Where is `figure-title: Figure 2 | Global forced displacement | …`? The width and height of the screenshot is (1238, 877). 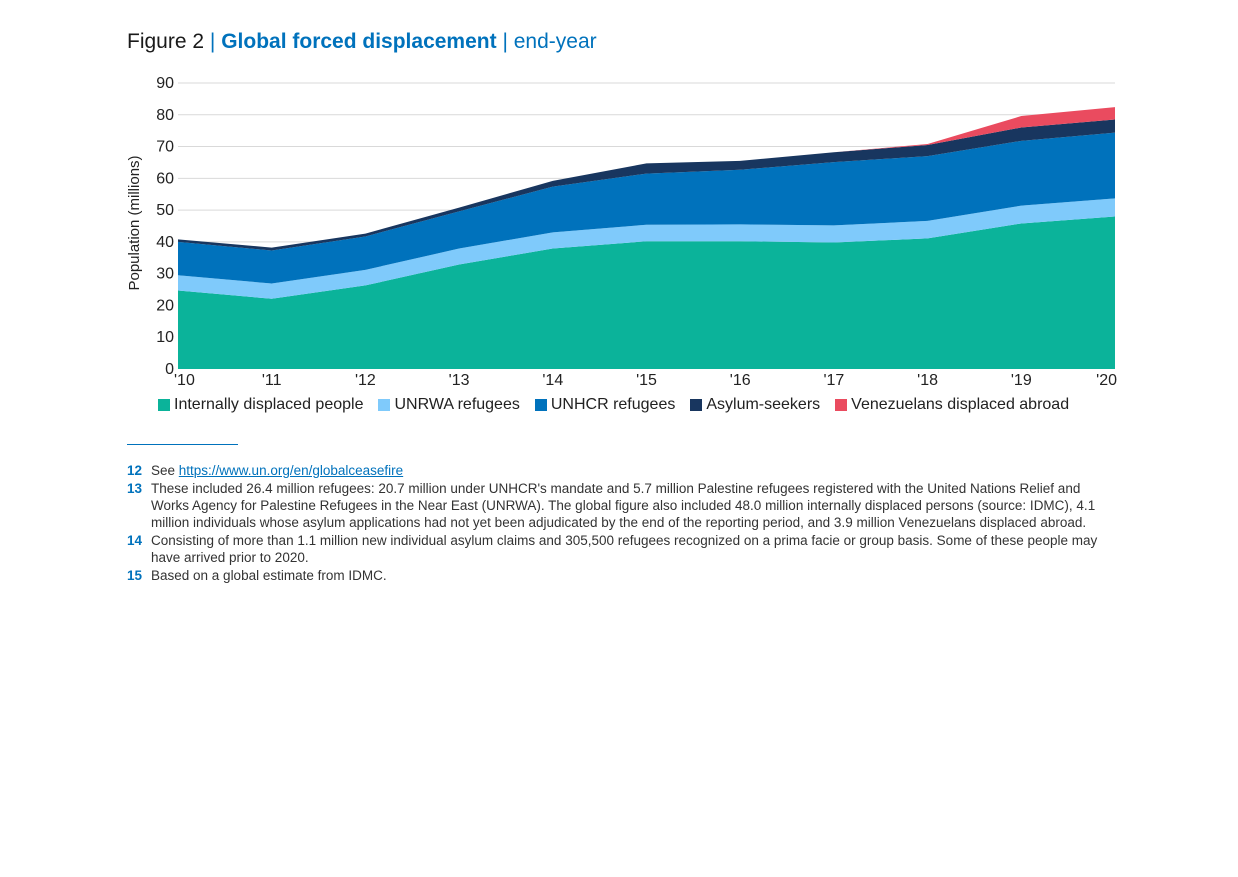
figure-title: Figure 2 | Global forced displacement | … is located at coordinates (362, 42).